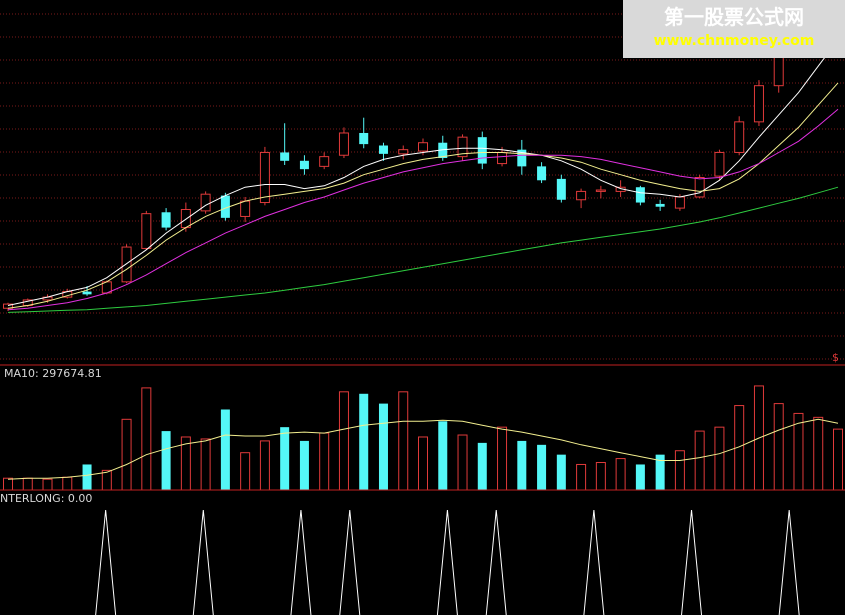 The width and height of the screenshot is (845, 615). Describe the element at coordinates (53, 373) in the screenshot. I see `volume-ma-label: MA10: 297674.81` at that location.